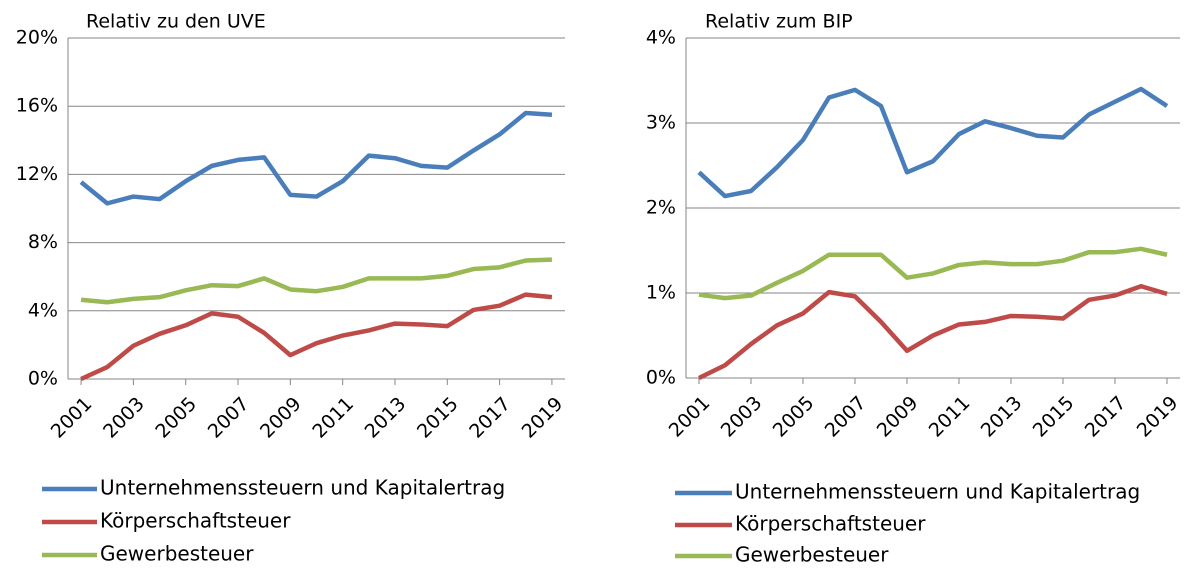 The height and width of the screenshot is (572, 1190). What do you see at coordinates (661, 123) in the screenshot?
I see `y-tick-label: 3%` at bounding box center [661, 123].